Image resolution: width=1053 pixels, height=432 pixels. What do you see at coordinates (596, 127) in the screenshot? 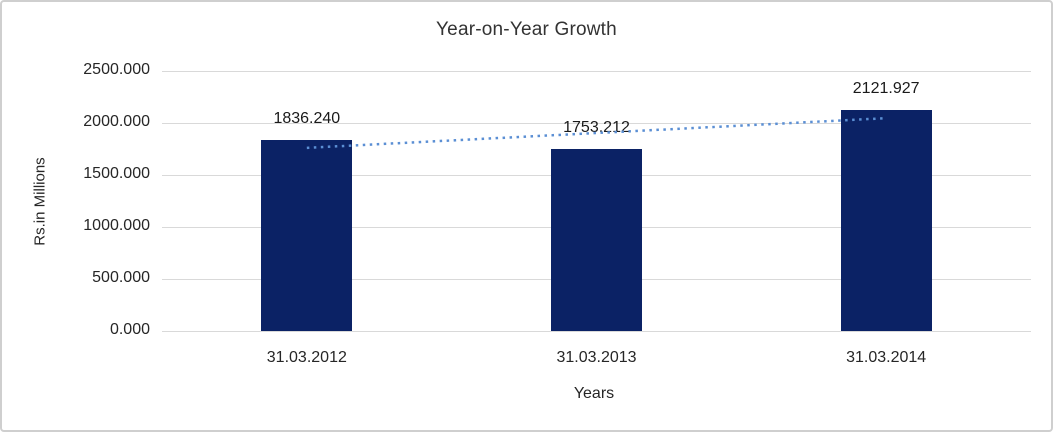
I see `bar-value-label: 1753.212` at bounding box center [596, 127].